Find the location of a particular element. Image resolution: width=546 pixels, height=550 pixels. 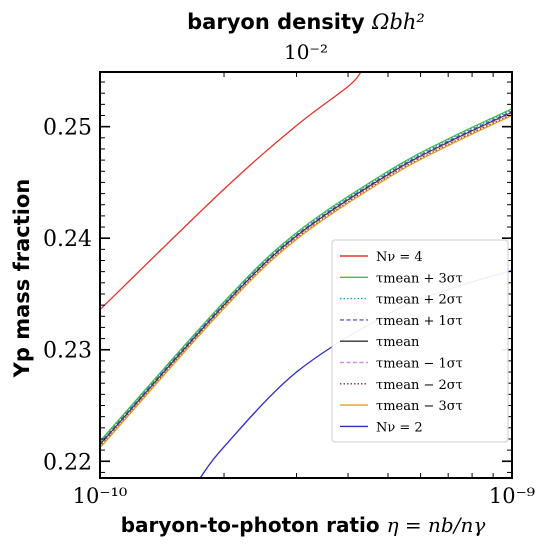

legend-label: τmean + 1στ is located at coordinates (419, 321).